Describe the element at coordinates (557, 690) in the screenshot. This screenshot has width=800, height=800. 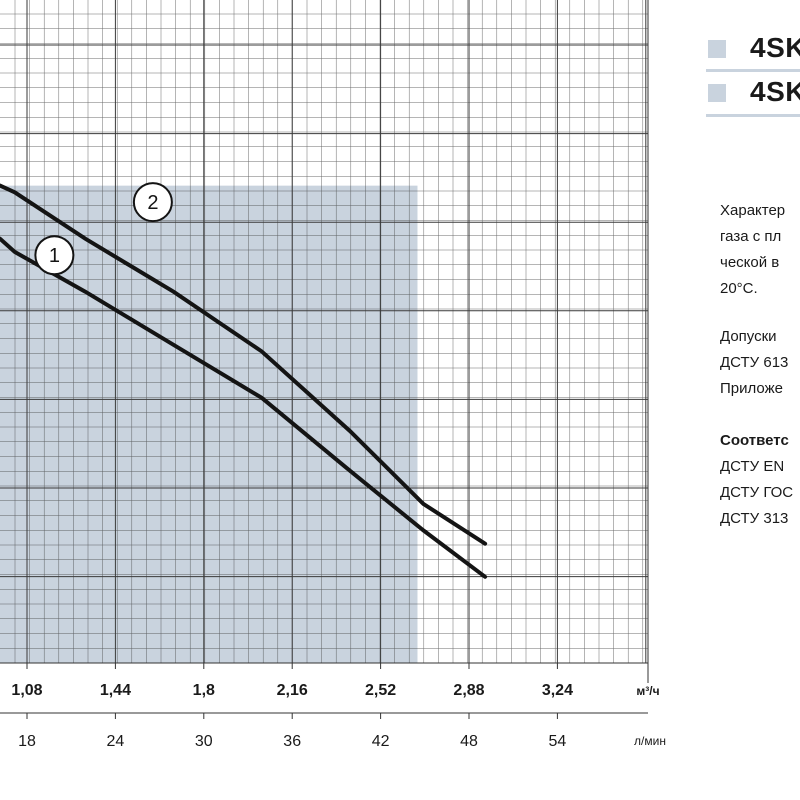
I see `x-tick-label: 3,24` at that location.